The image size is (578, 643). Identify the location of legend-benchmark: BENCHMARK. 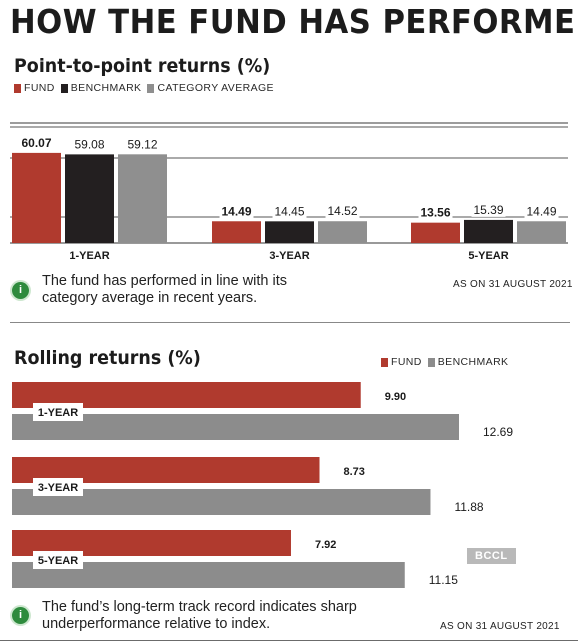
(101, 88).